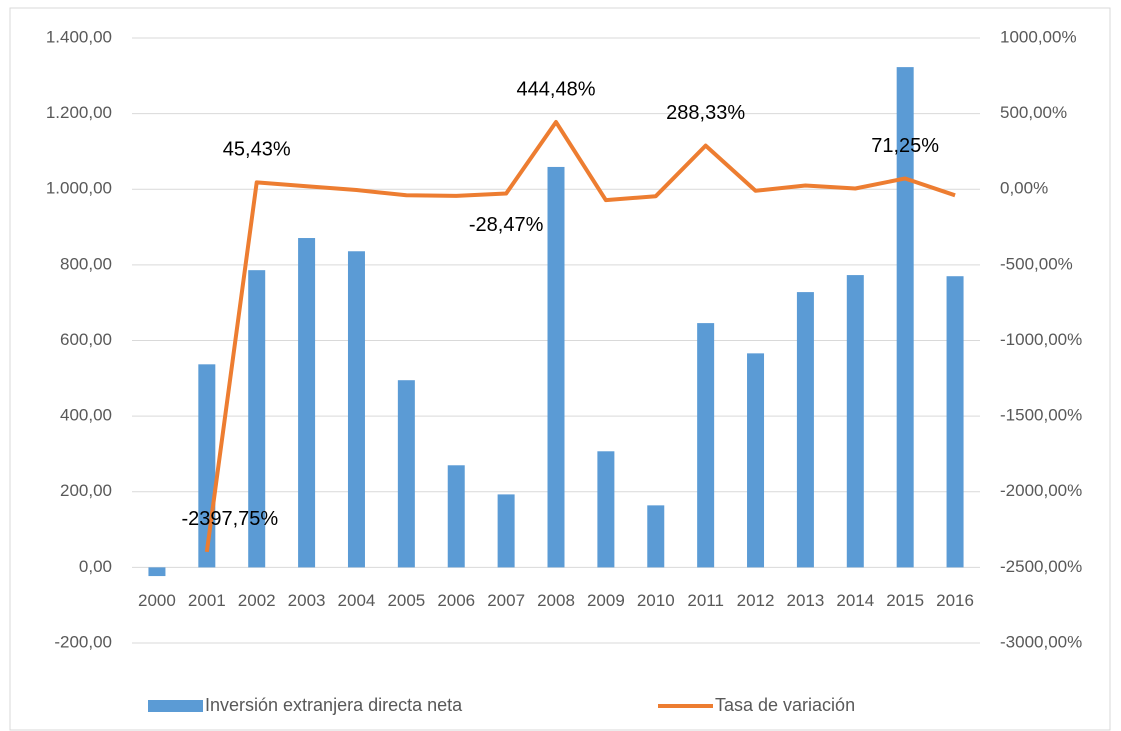  Describe the element at coordinates (175, 706) in the screenshot. I see `legend-swatch` at that location.